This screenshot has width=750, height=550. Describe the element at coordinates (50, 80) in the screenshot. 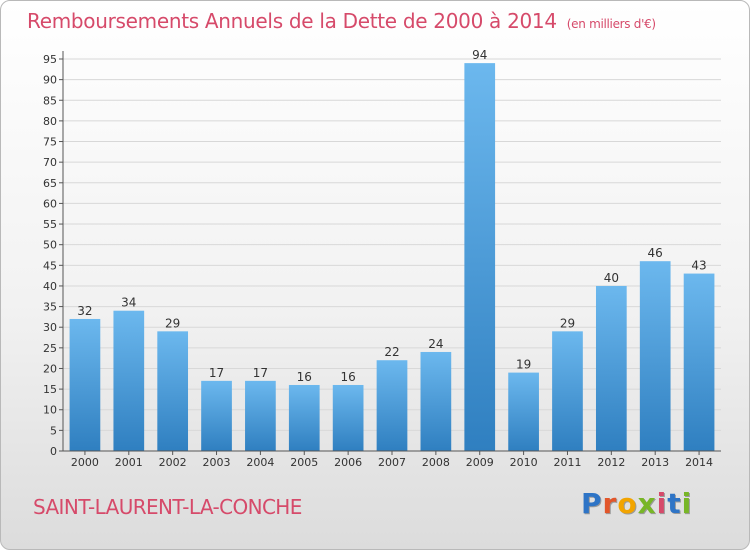

I see `y-tick-label: 90` at that location.